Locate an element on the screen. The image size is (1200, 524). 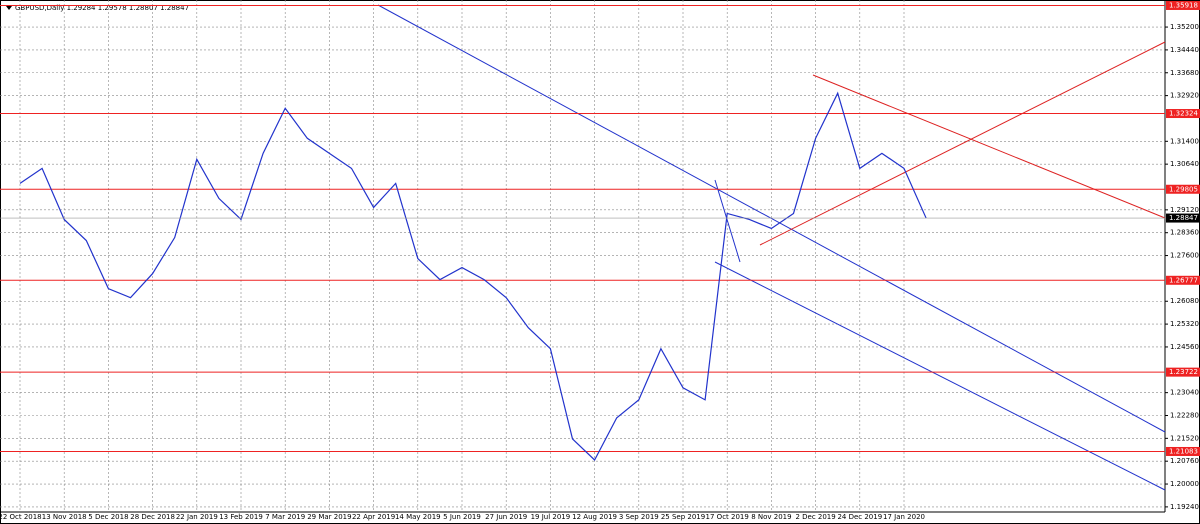
x-tick-label: 24 Dec 2019 is located at coordinates (859, 517).